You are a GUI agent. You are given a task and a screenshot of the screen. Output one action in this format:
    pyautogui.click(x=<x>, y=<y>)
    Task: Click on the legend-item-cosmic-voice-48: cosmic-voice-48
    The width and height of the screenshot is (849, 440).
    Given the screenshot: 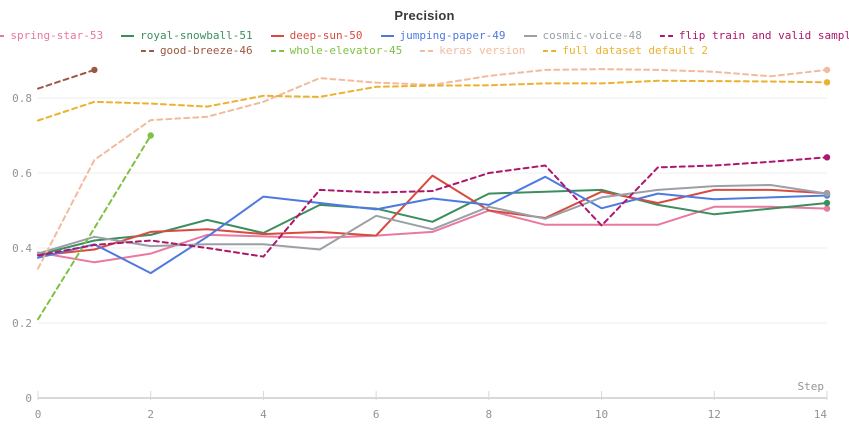 What is the action you would take?
    pyautogui.click(x=582, y=35)
    